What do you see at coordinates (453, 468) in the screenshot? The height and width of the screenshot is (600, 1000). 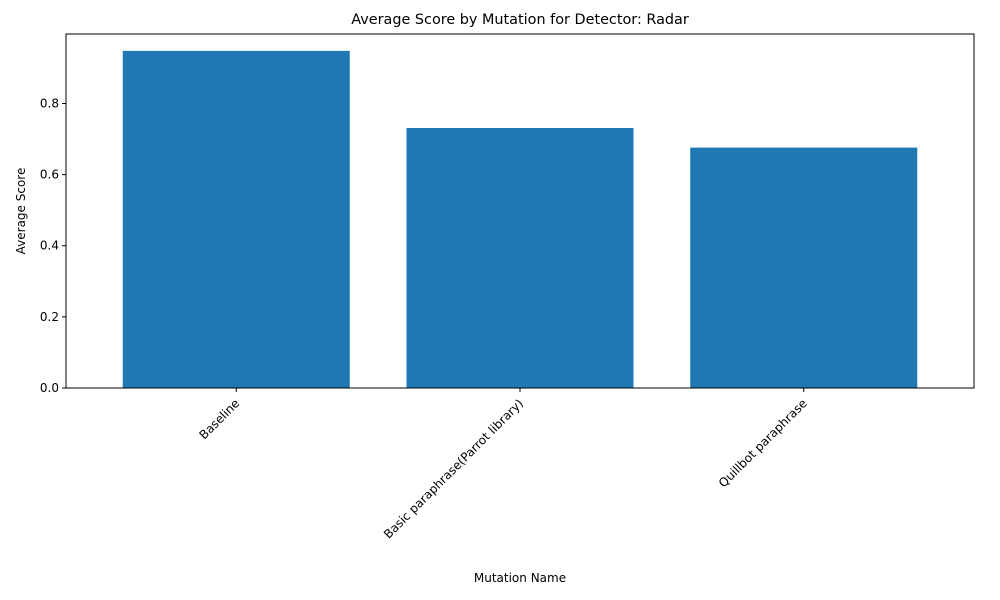 I see `x-tick-label: Basic paraphrase(Parrot library)` at bounding box center [453, 468].